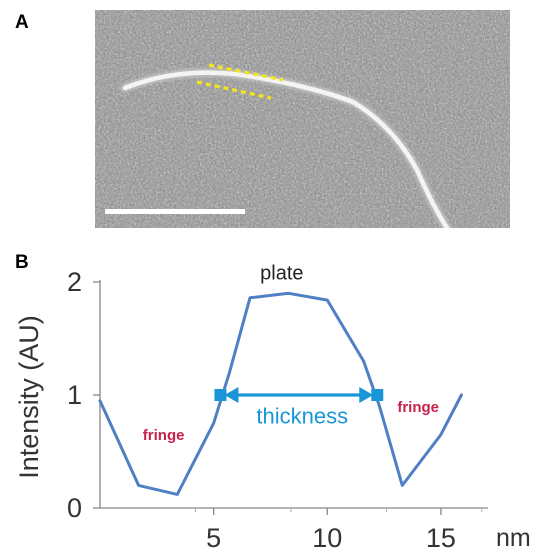 The width and height of the screenshot is (545, 554). What do you see at coordinates (441, 538) in the screenshot?
I see `x-tick-label: 15` at bounding box center [441, 538].